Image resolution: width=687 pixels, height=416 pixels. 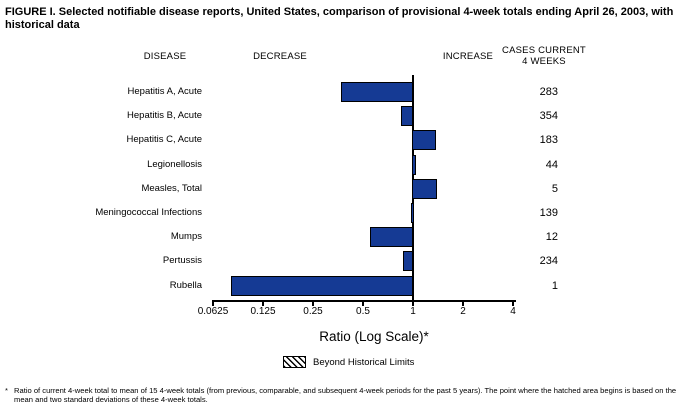 What do you see at coordinates (313, 311) in the screenshot?
I see `axis-tick-label: 0.25` at bounding box center [313, 311].